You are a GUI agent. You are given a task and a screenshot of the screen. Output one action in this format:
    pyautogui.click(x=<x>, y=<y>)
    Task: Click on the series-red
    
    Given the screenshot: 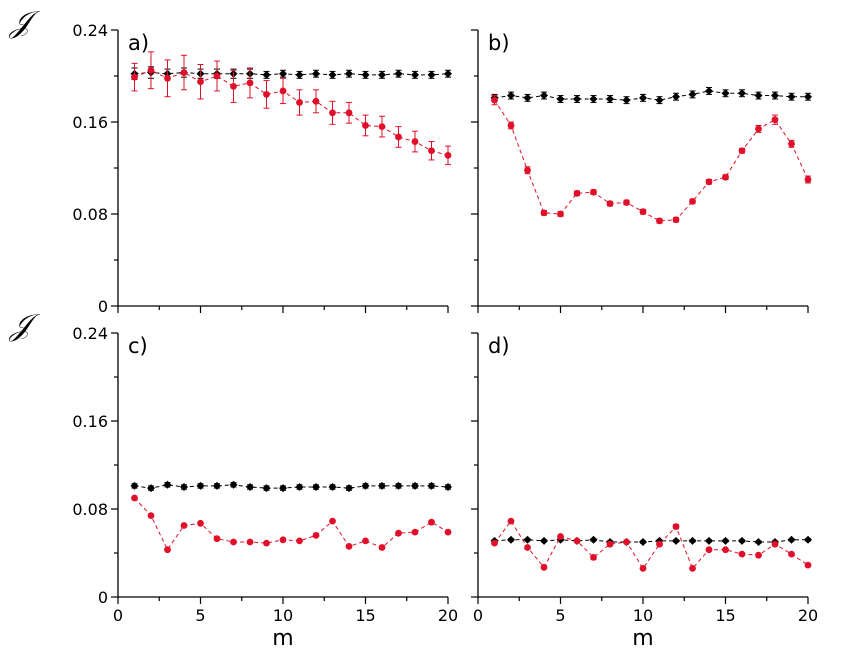 What is the action you would take?
    pyautogui.click(x=291, y=524)
    